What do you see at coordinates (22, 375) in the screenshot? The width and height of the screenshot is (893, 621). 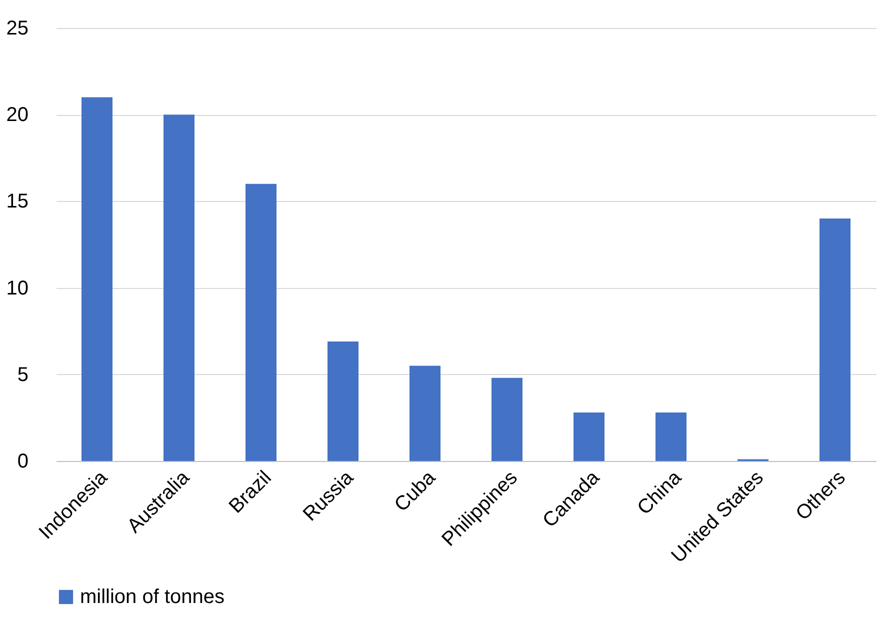 I see `y-tick-label: 5` at bounding box center [22, 375].